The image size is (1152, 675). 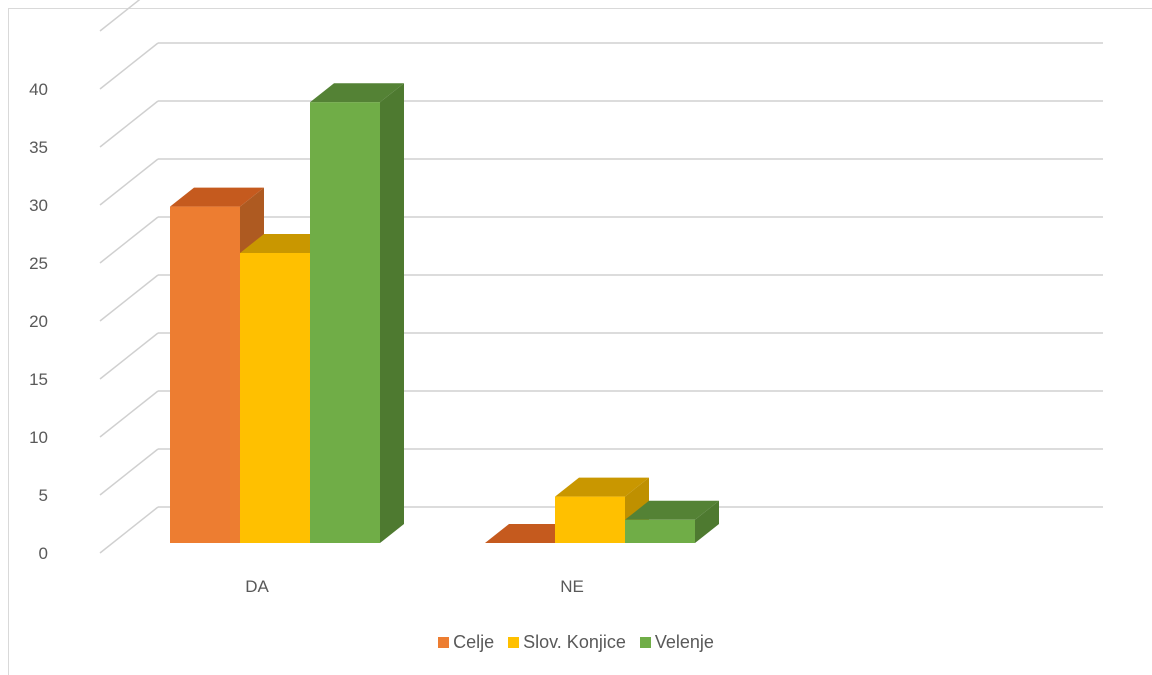 I want to click on y-tick-label: 25, so click(x=38, y=263).